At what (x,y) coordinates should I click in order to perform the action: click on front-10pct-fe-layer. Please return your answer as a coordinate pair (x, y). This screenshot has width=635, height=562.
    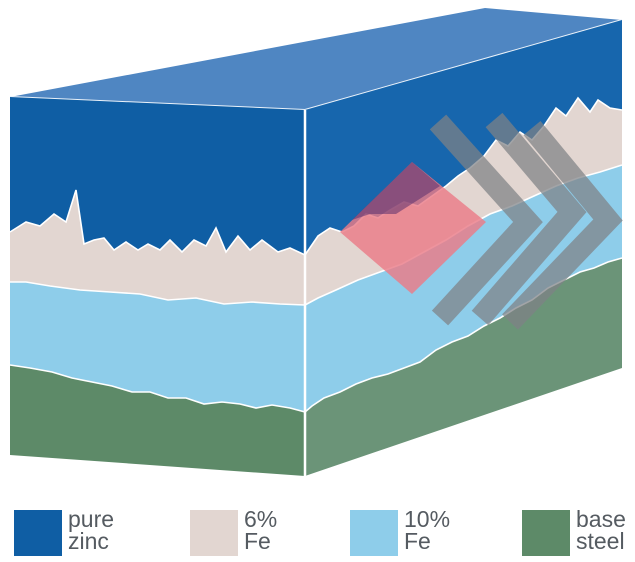
    Looking at the image, I should click on (157, 347).